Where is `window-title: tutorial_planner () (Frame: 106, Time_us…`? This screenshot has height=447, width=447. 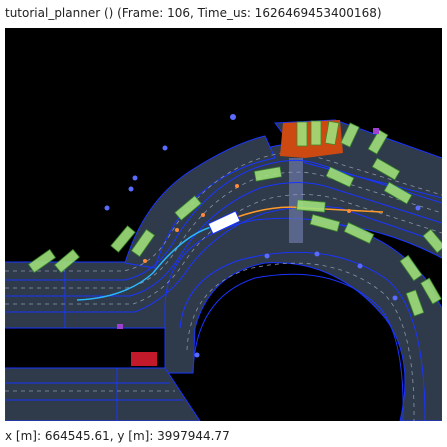 window-title: tutorial_planner () (Frame: 106, Time_us… is located at coordinates (223, 13).